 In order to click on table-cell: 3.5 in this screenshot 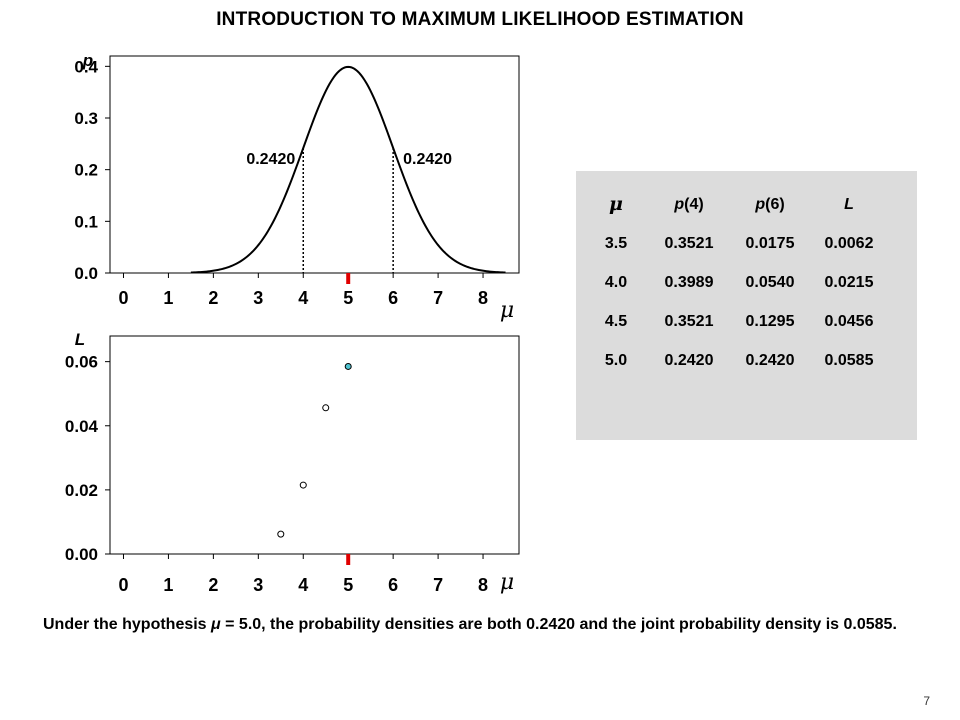, I will do `click(616, 243)`.